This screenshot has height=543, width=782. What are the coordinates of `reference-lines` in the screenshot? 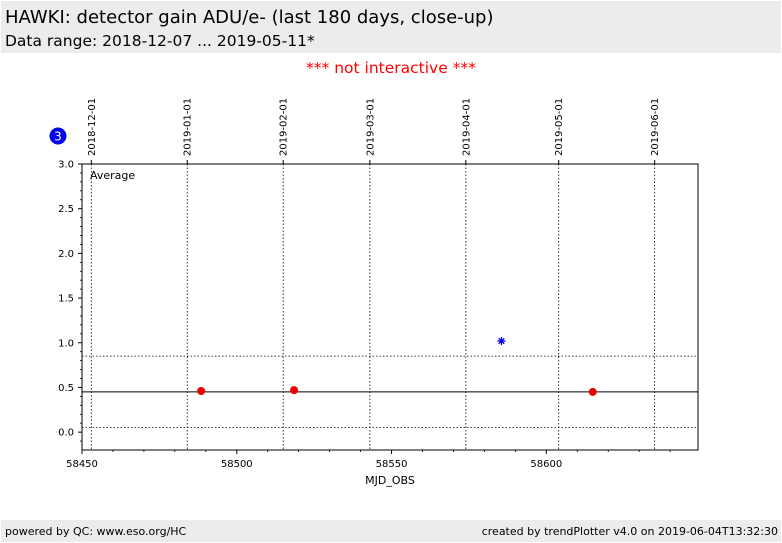 It's located at (390, 392).